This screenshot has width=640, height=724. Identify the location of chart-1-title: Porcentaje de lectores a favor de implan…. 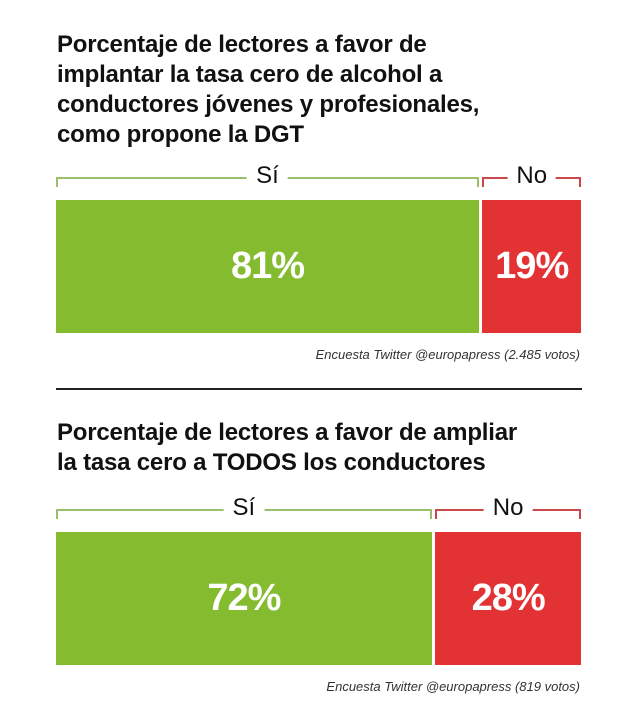
(337, 90).